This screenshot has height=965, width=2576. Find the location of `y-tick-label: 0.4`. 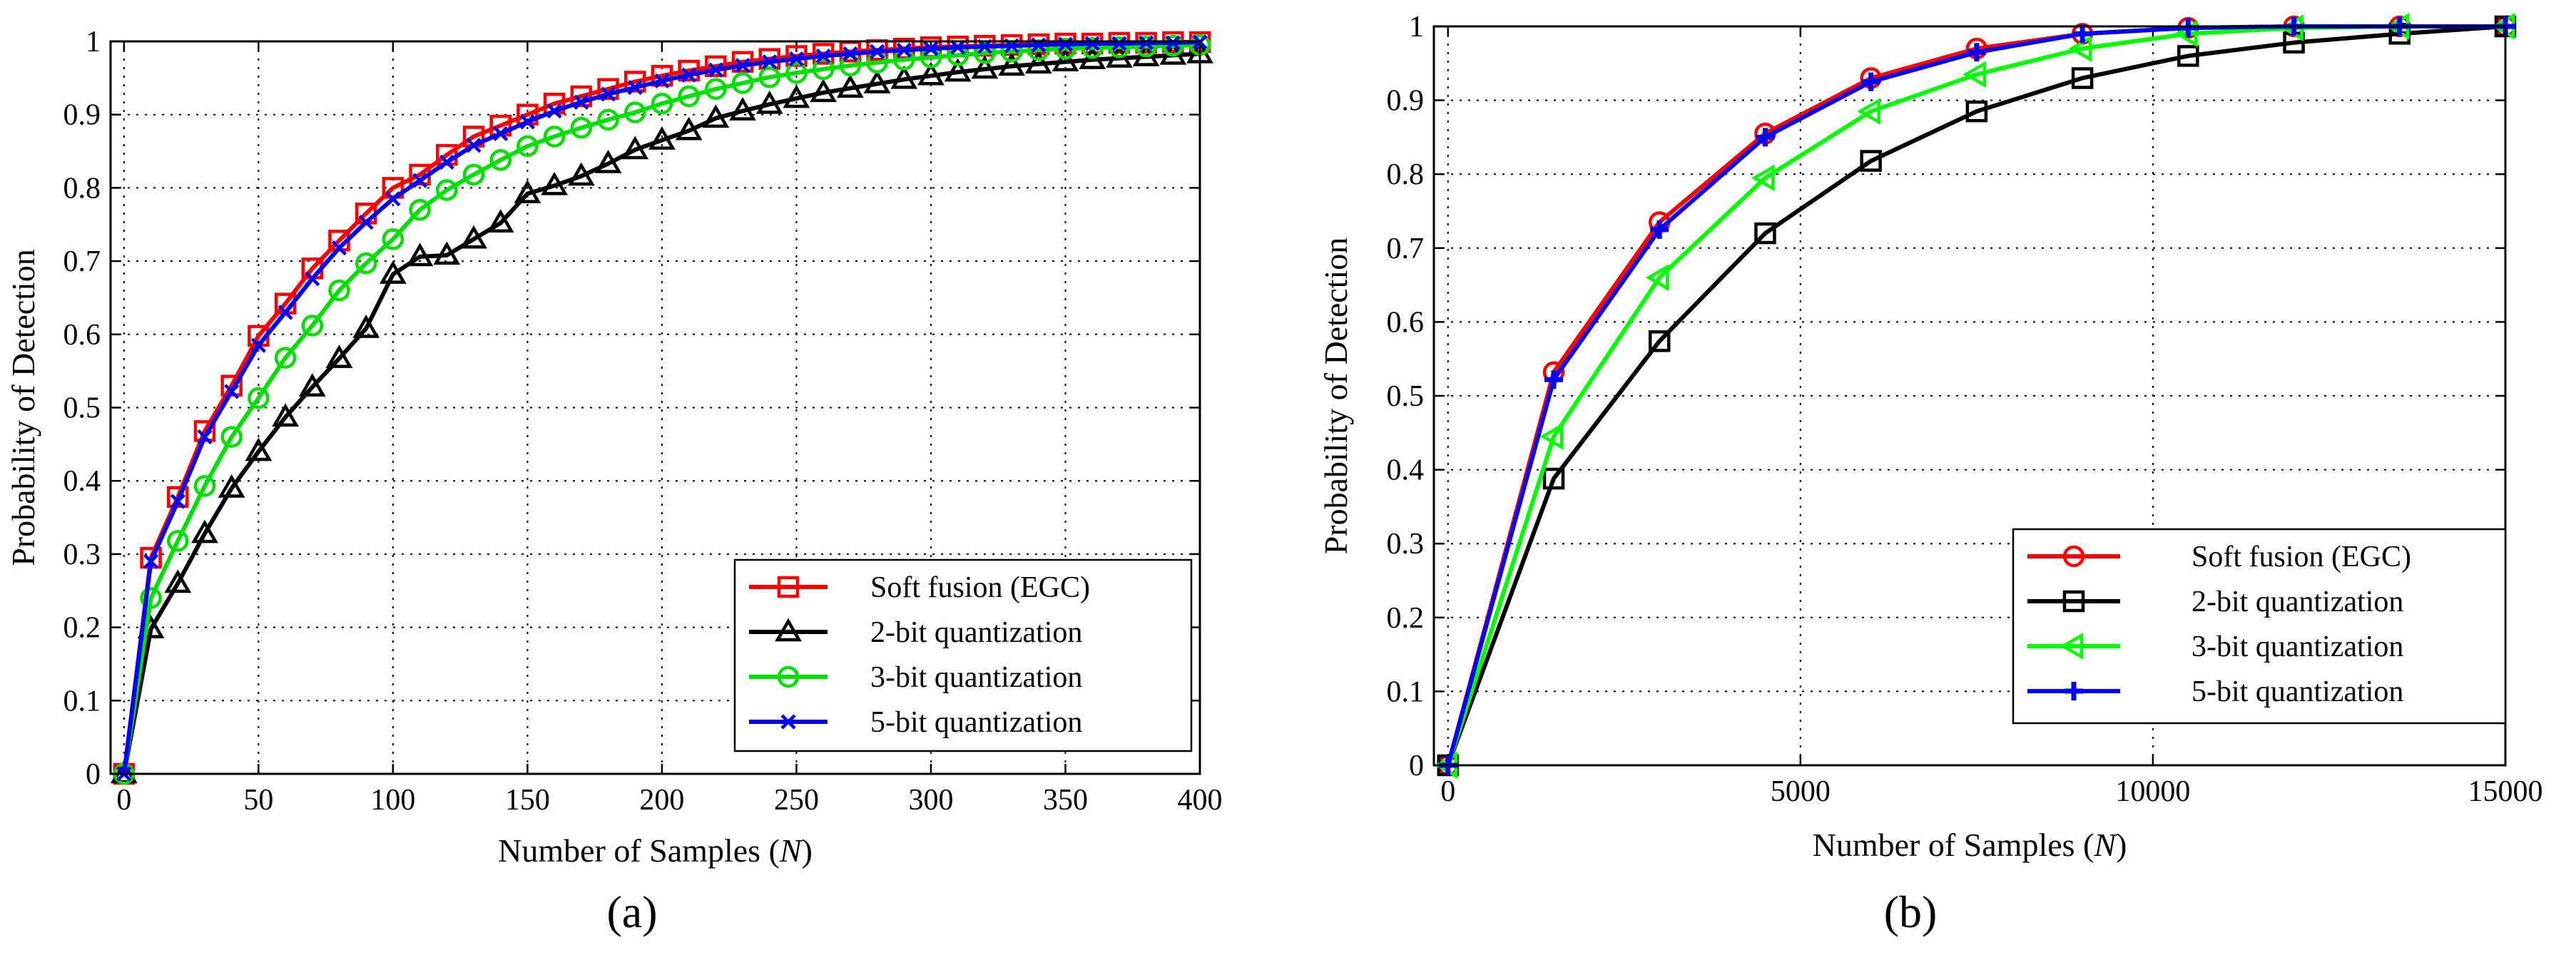

y-tick-label: 0.4 is located at coordinates (82, 481).